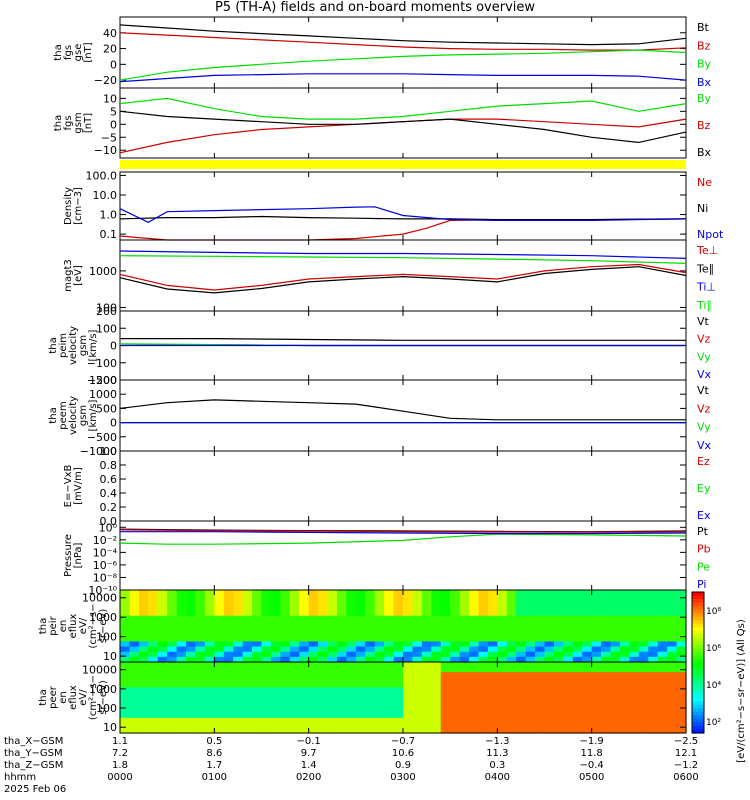  I want to click on series-line-pi, so click(403, 533).